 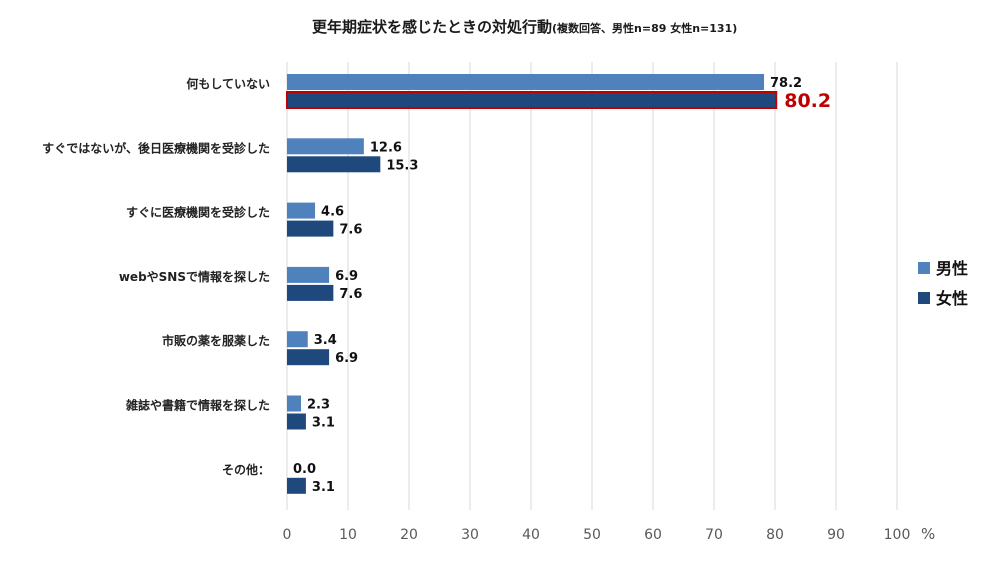 I want to click on chart-title: 更年期症状を感じたときの対処行動(複数回答、男性n=89 女性n=131), so click(x=524, y=27).